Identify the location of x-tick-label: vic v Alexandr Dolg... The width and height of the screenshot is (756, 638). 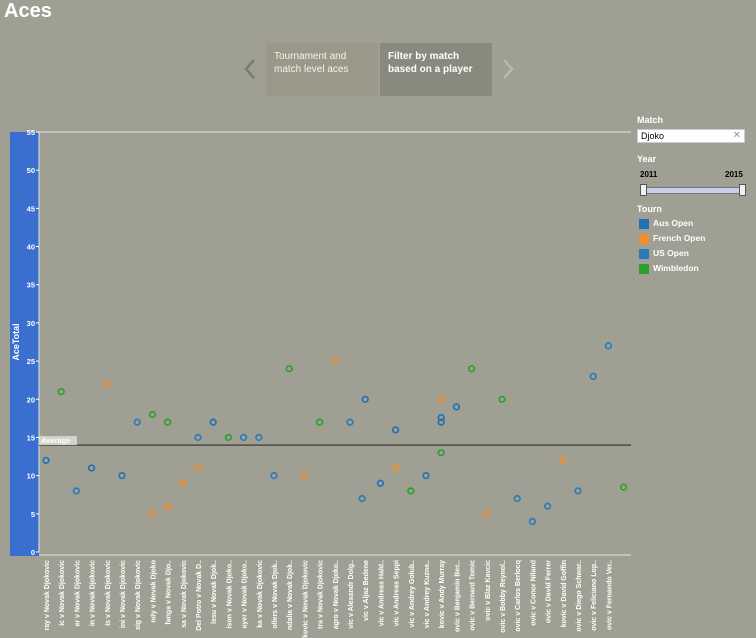
(351, 594).